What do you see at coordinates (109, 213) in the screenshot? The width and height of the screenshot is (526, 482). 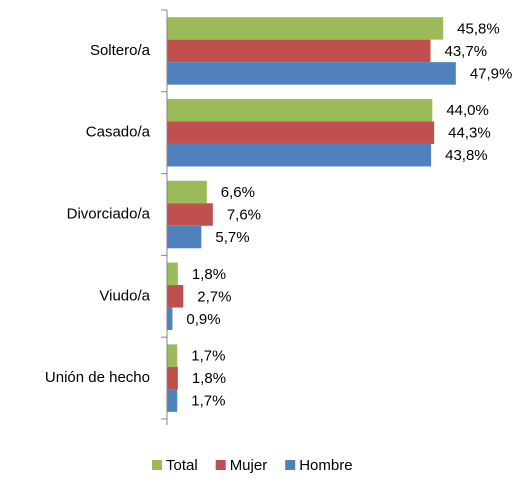 I see `category-label: Divorciado/a` at bounding box center [109, 213].